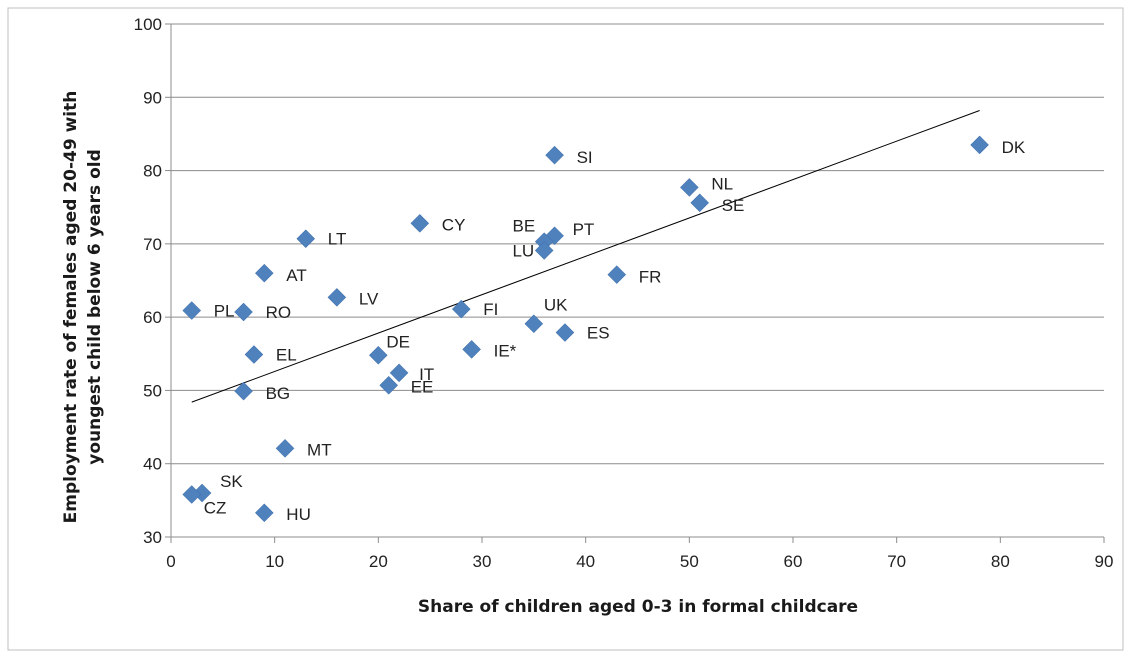 The height and width of the screenshot is (657, 1130). What do you see at coordinates (337, 297) in the screenshot?
I see `data-point-lv` at bounding box center [337, 297].